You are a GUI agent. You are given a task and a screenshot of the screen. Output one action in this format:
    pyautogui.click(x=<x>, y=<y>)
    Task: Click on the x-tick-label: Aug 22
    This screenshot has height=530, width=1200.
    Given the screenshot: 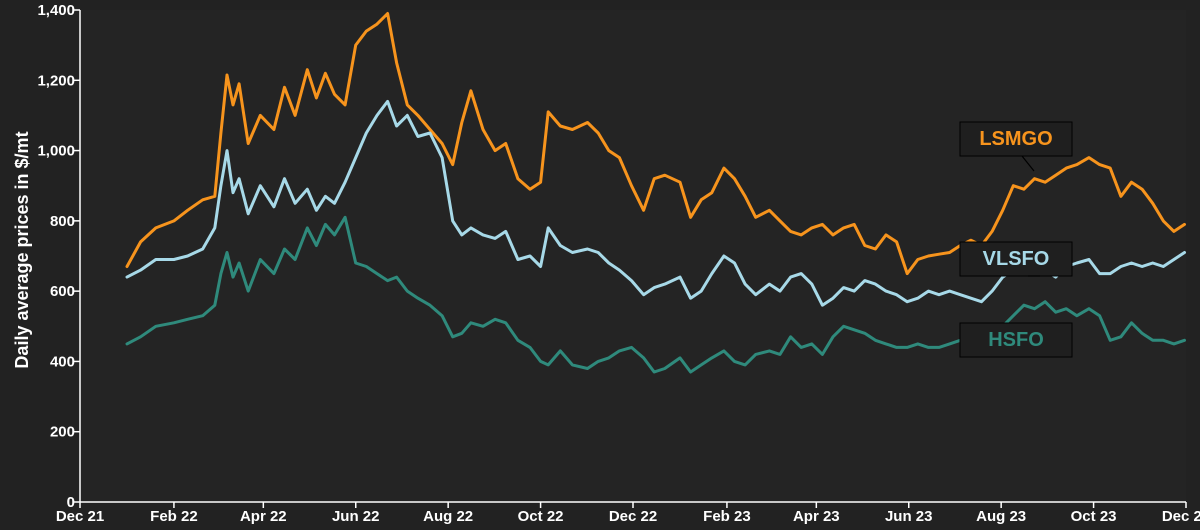 What is the action you would take?
    pyautogui.click(x=448, y=516)
    